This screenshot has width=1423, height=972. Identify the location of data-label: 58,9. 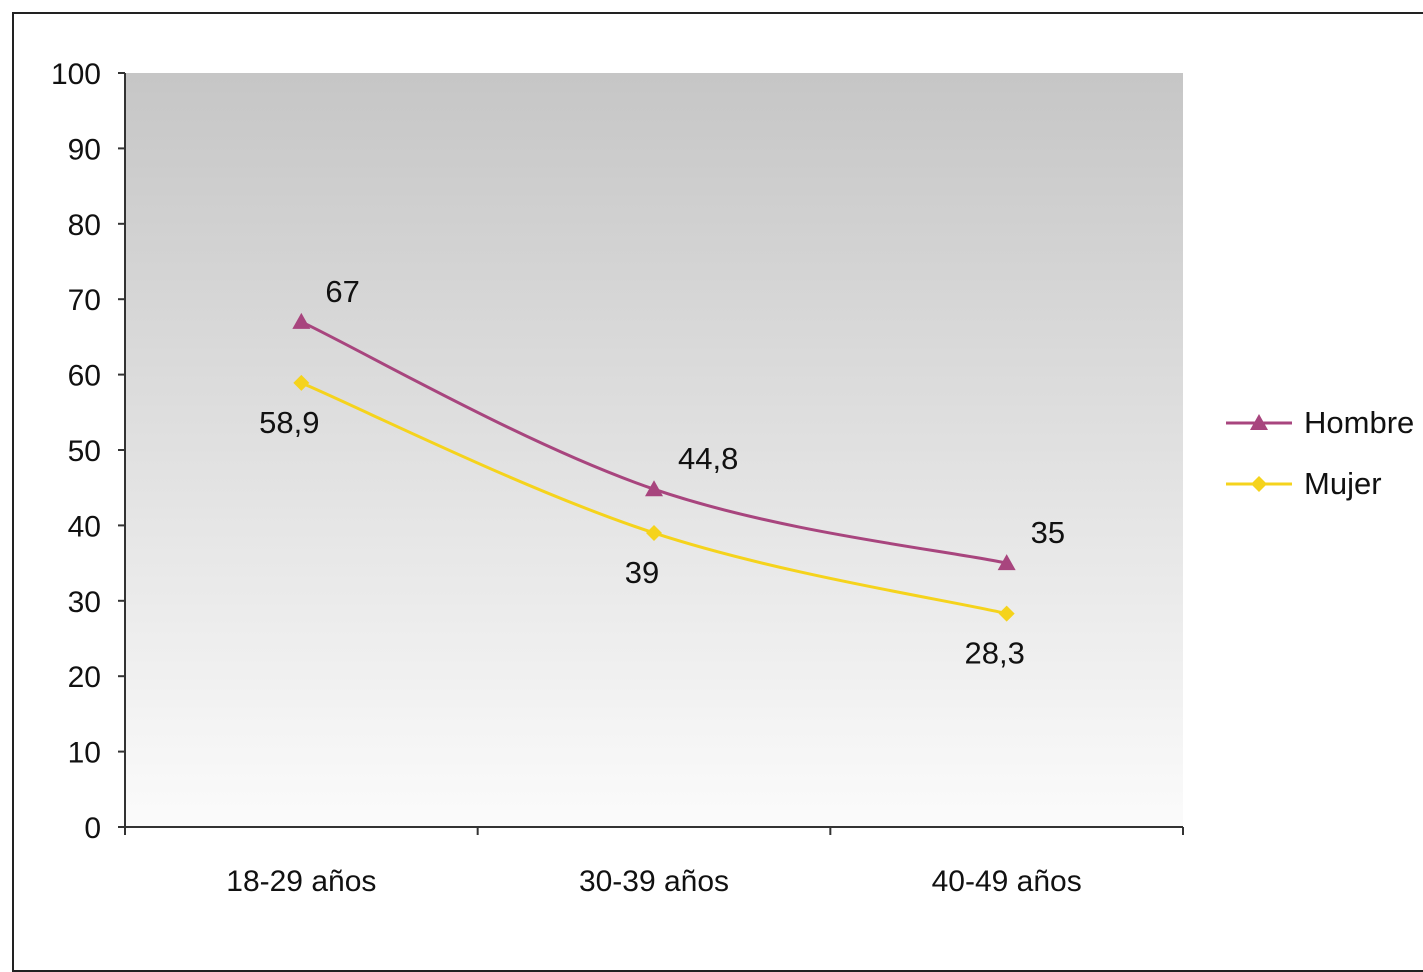
(289, 422).